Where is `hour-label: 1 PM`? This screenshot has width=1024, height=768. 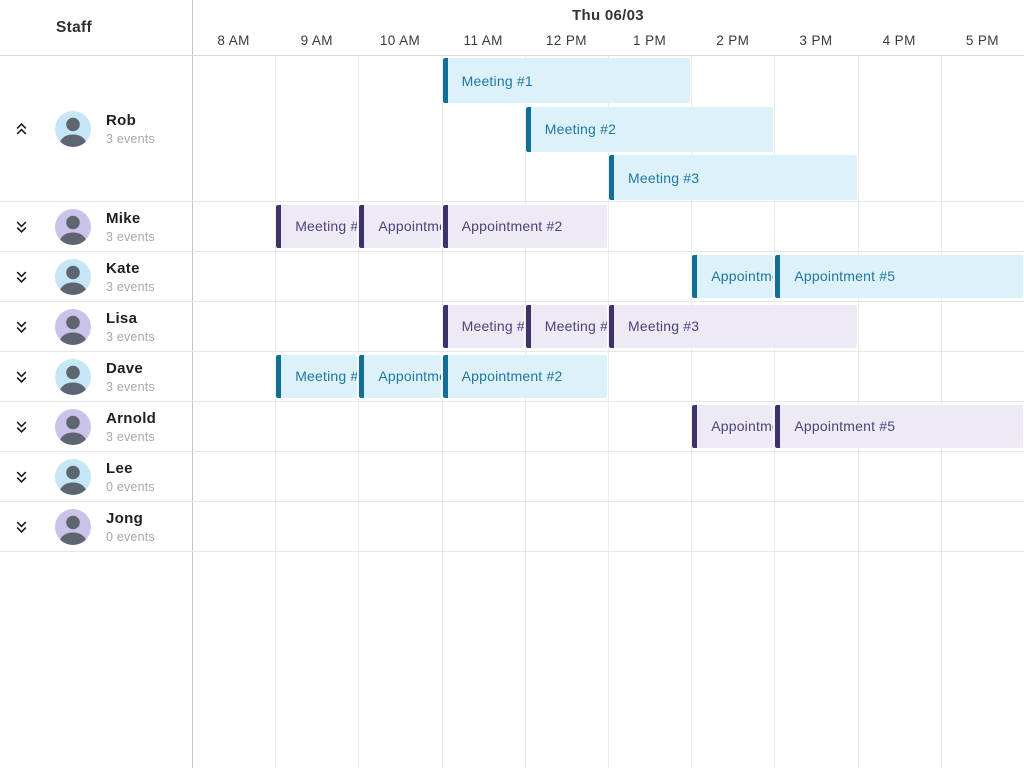
hour-label: 1 PM is located at coordinates (650, 40).